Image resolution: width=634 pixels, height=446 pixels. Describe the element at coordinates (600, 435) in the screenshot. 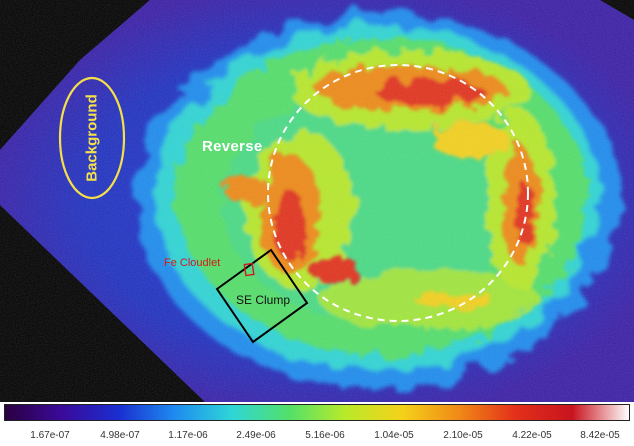

I see `colorbar-tick-label: 8.42e-05` at that location.